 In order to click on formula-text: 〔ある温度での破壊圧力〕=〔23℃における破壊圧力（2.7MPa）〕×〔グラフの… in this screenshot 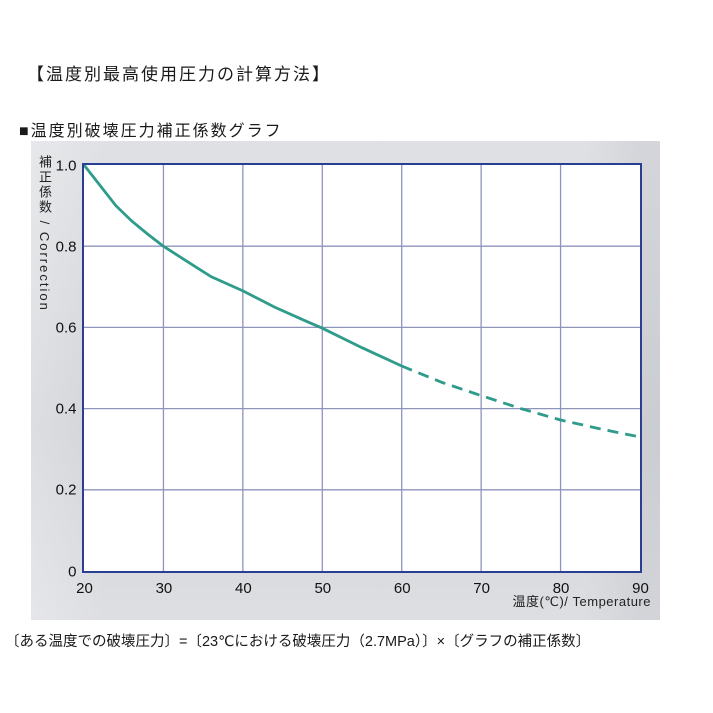, I will do `click(298, 642)`.